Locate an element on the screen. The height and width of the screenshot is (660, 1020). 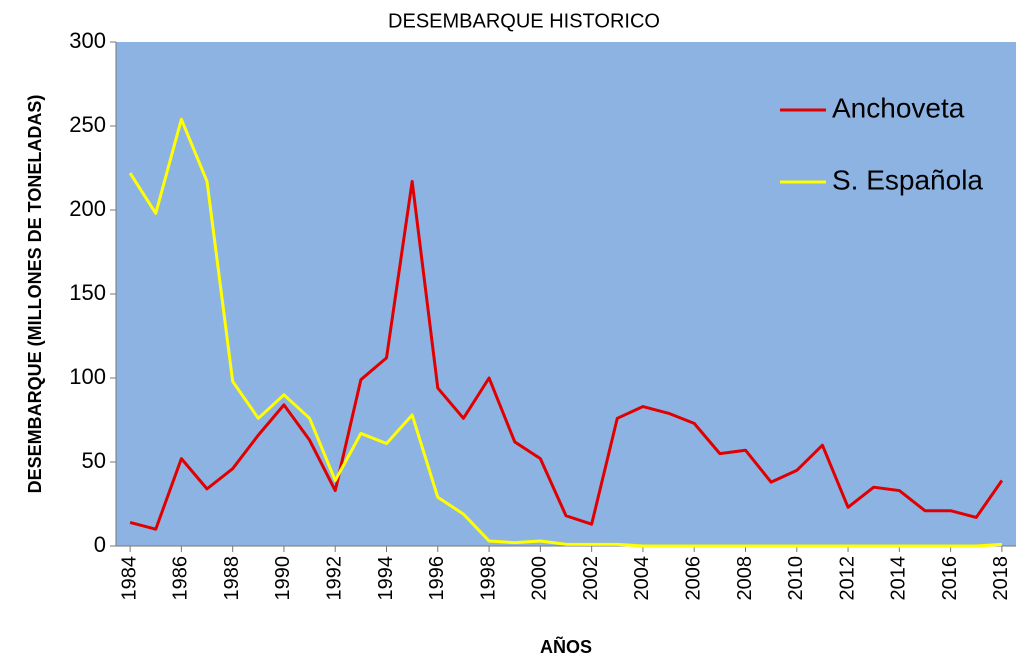
x-tick-label: 1984 is located at coordinates (129, 578).